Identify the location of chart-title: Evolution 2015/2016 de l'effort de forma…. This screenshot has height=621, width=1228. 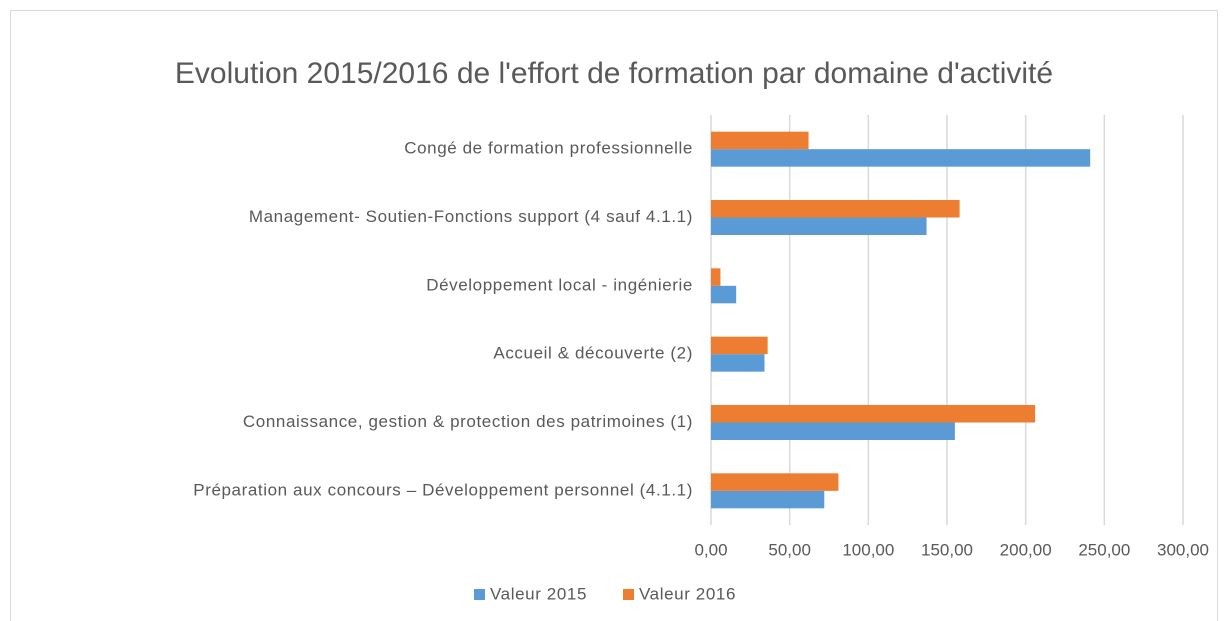
(614, 73).